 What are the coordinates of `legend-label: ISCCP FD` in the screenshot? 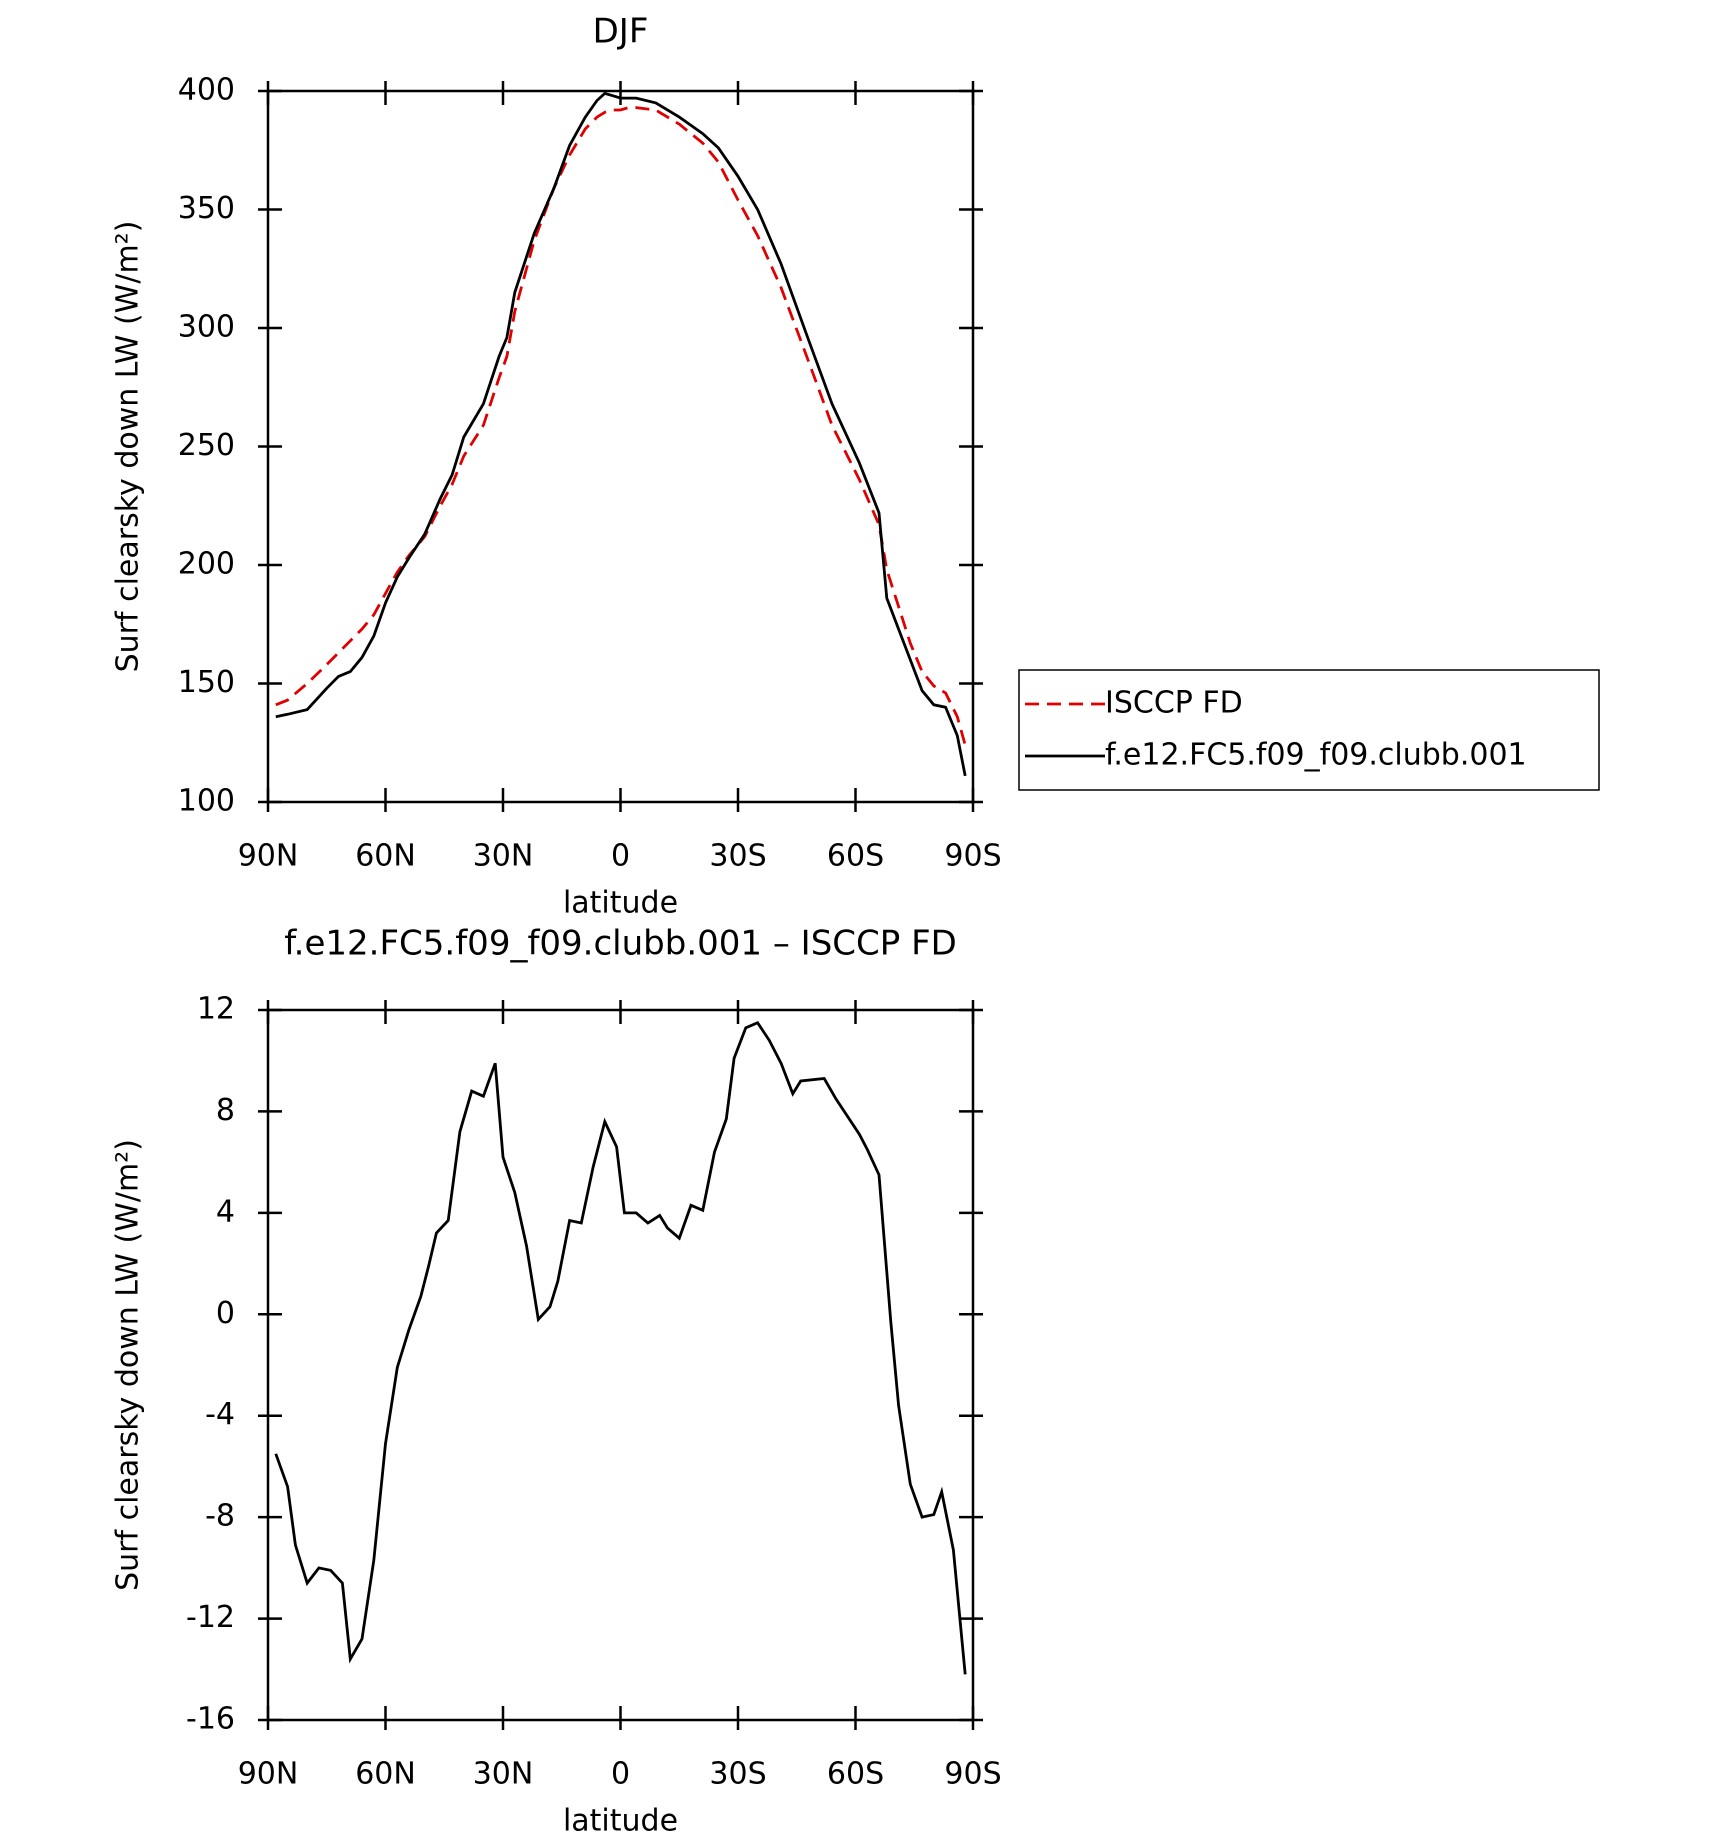 It's located at (1174, 703).